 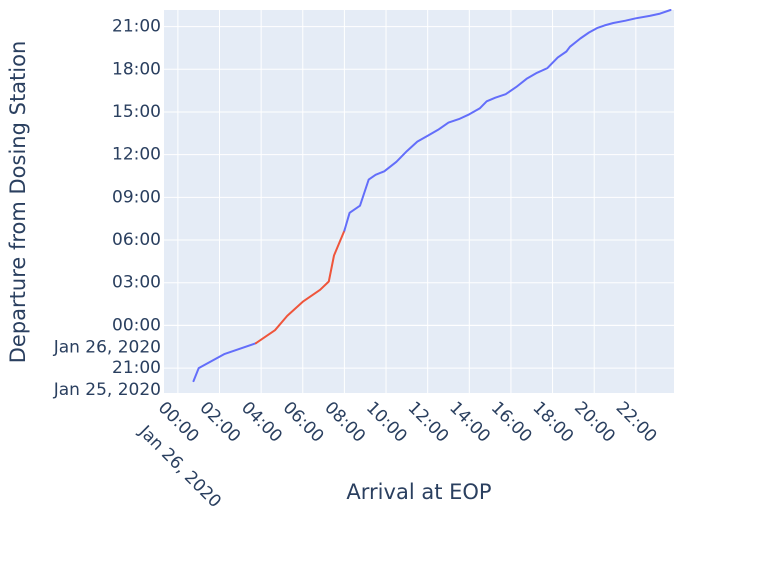 I want to click on y-tick-label: 00:00, so click(x=136, y=325).